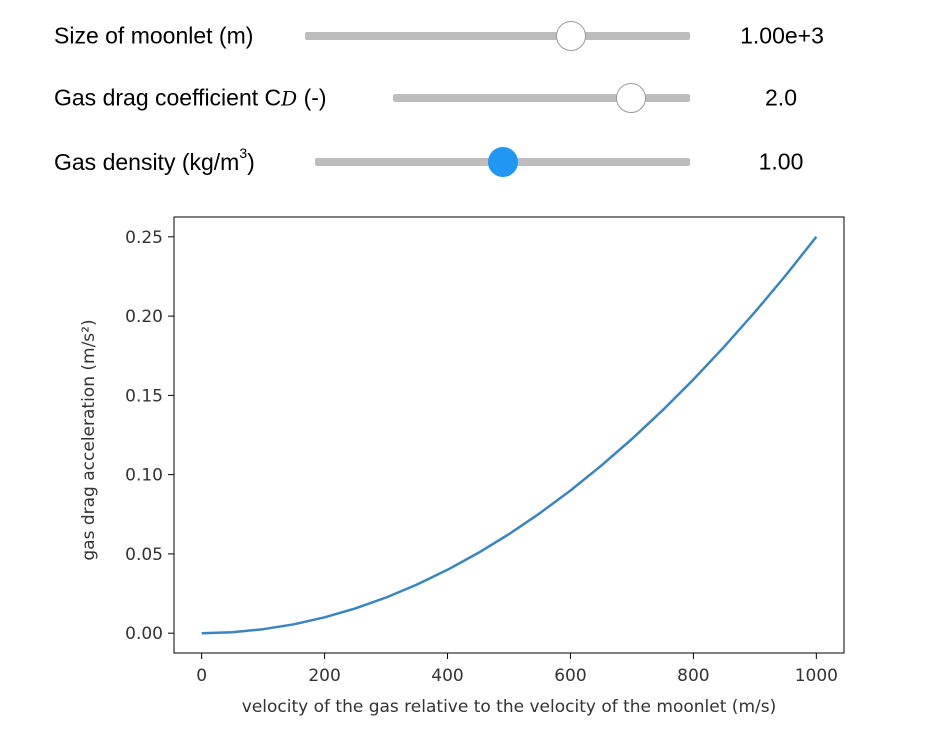 The height and width of the screenshot is (754, 936). What do you see at coordinates (468, 162) in the screenshot?
I see `slider-row-gas-density: Gas density (kg/m3) 1.00` at bounding box center [468, 162].